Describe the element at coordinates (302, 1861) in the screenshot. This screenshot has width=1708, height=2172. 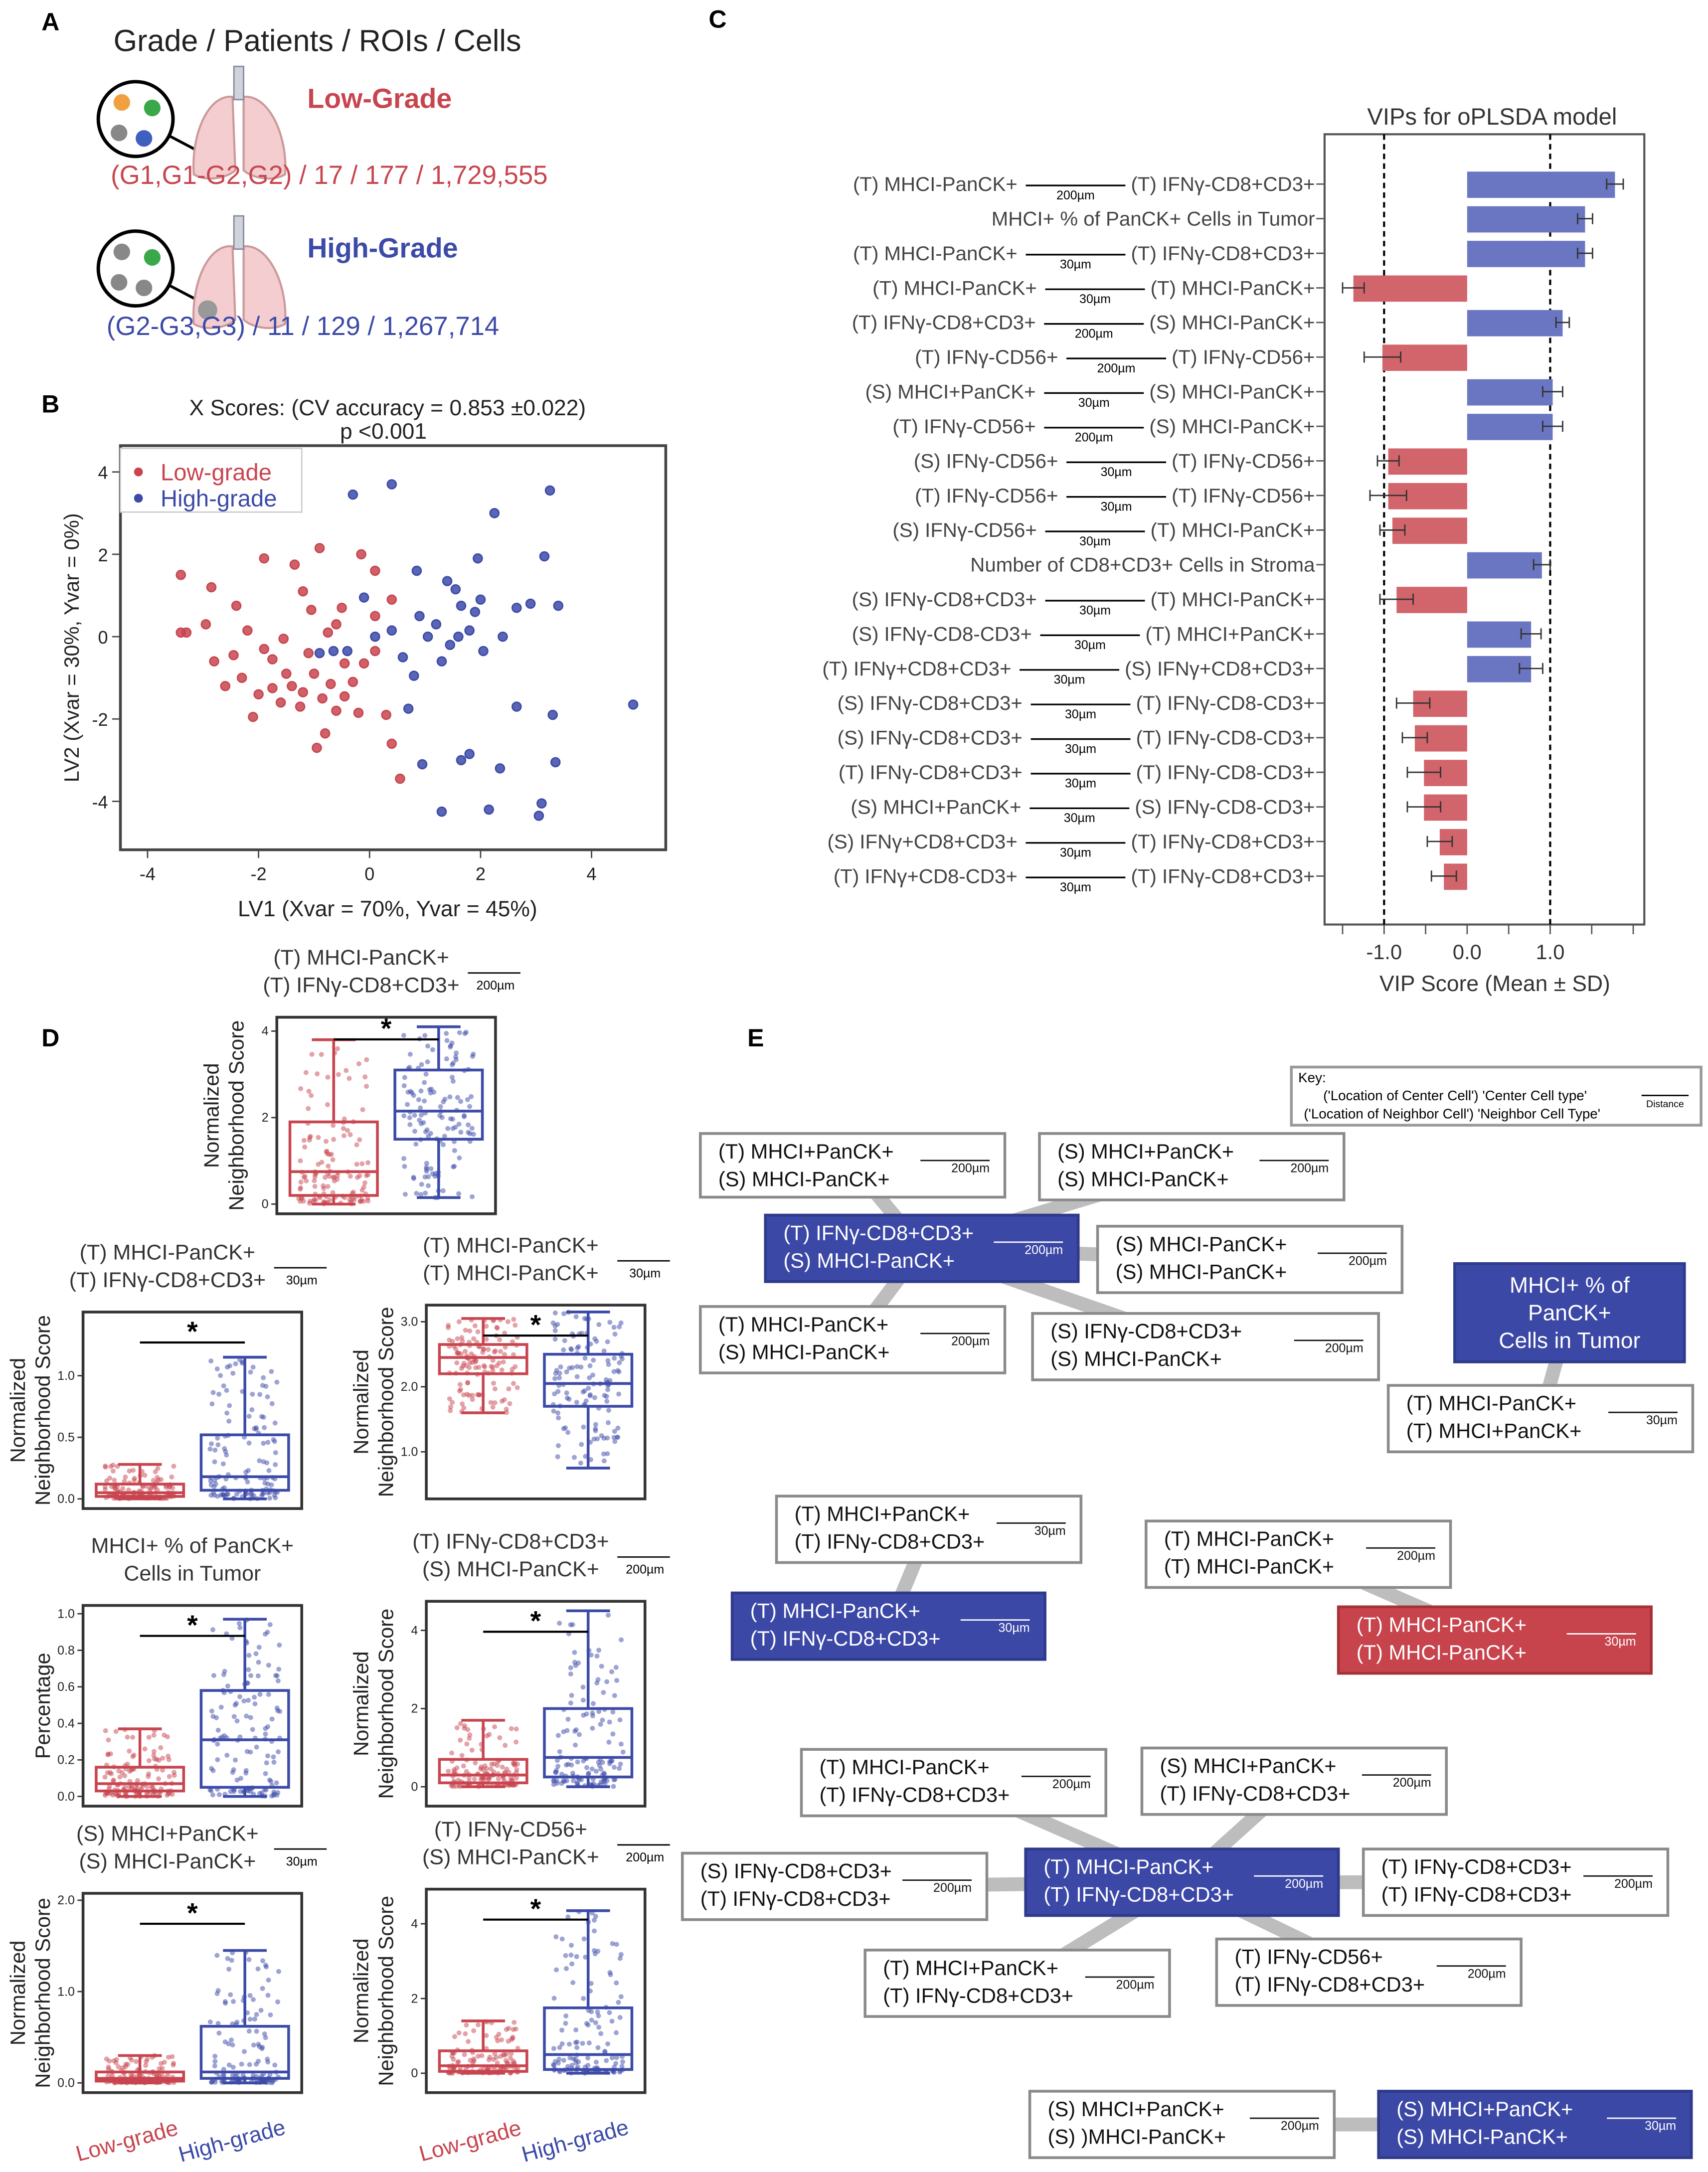
I see `box-distance: 30µm` at that location.